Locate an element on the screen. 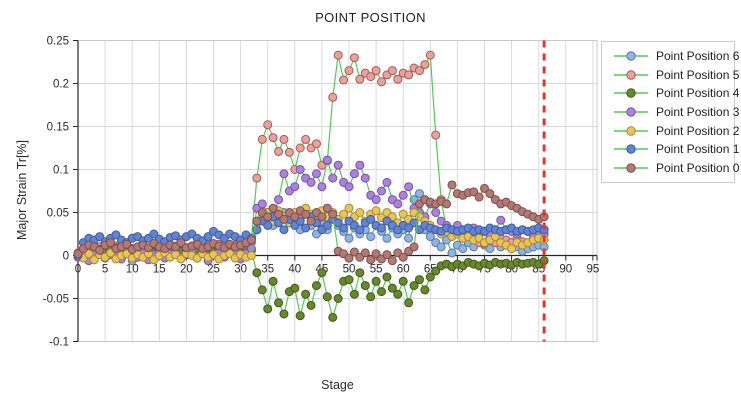  y-tick-label: 0.25 is located at coordinates (58, 42).